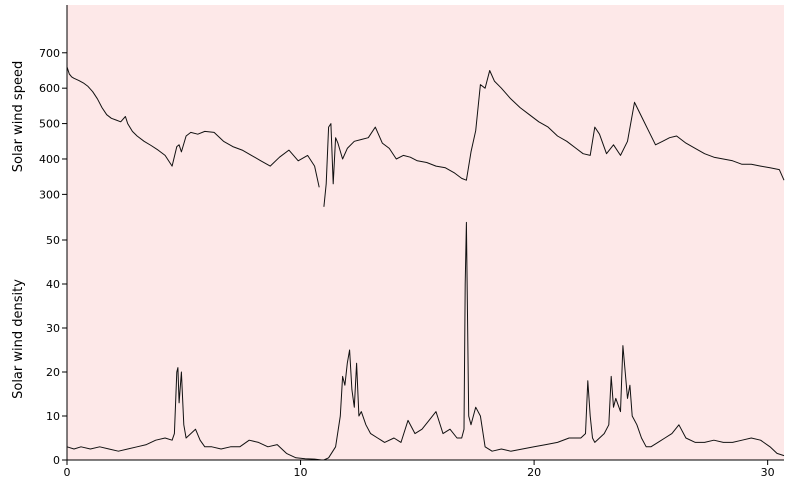 The height and width of the screenshot is (479, 786). I want to click on speed-ytick-label: 400, so click(49, 159).